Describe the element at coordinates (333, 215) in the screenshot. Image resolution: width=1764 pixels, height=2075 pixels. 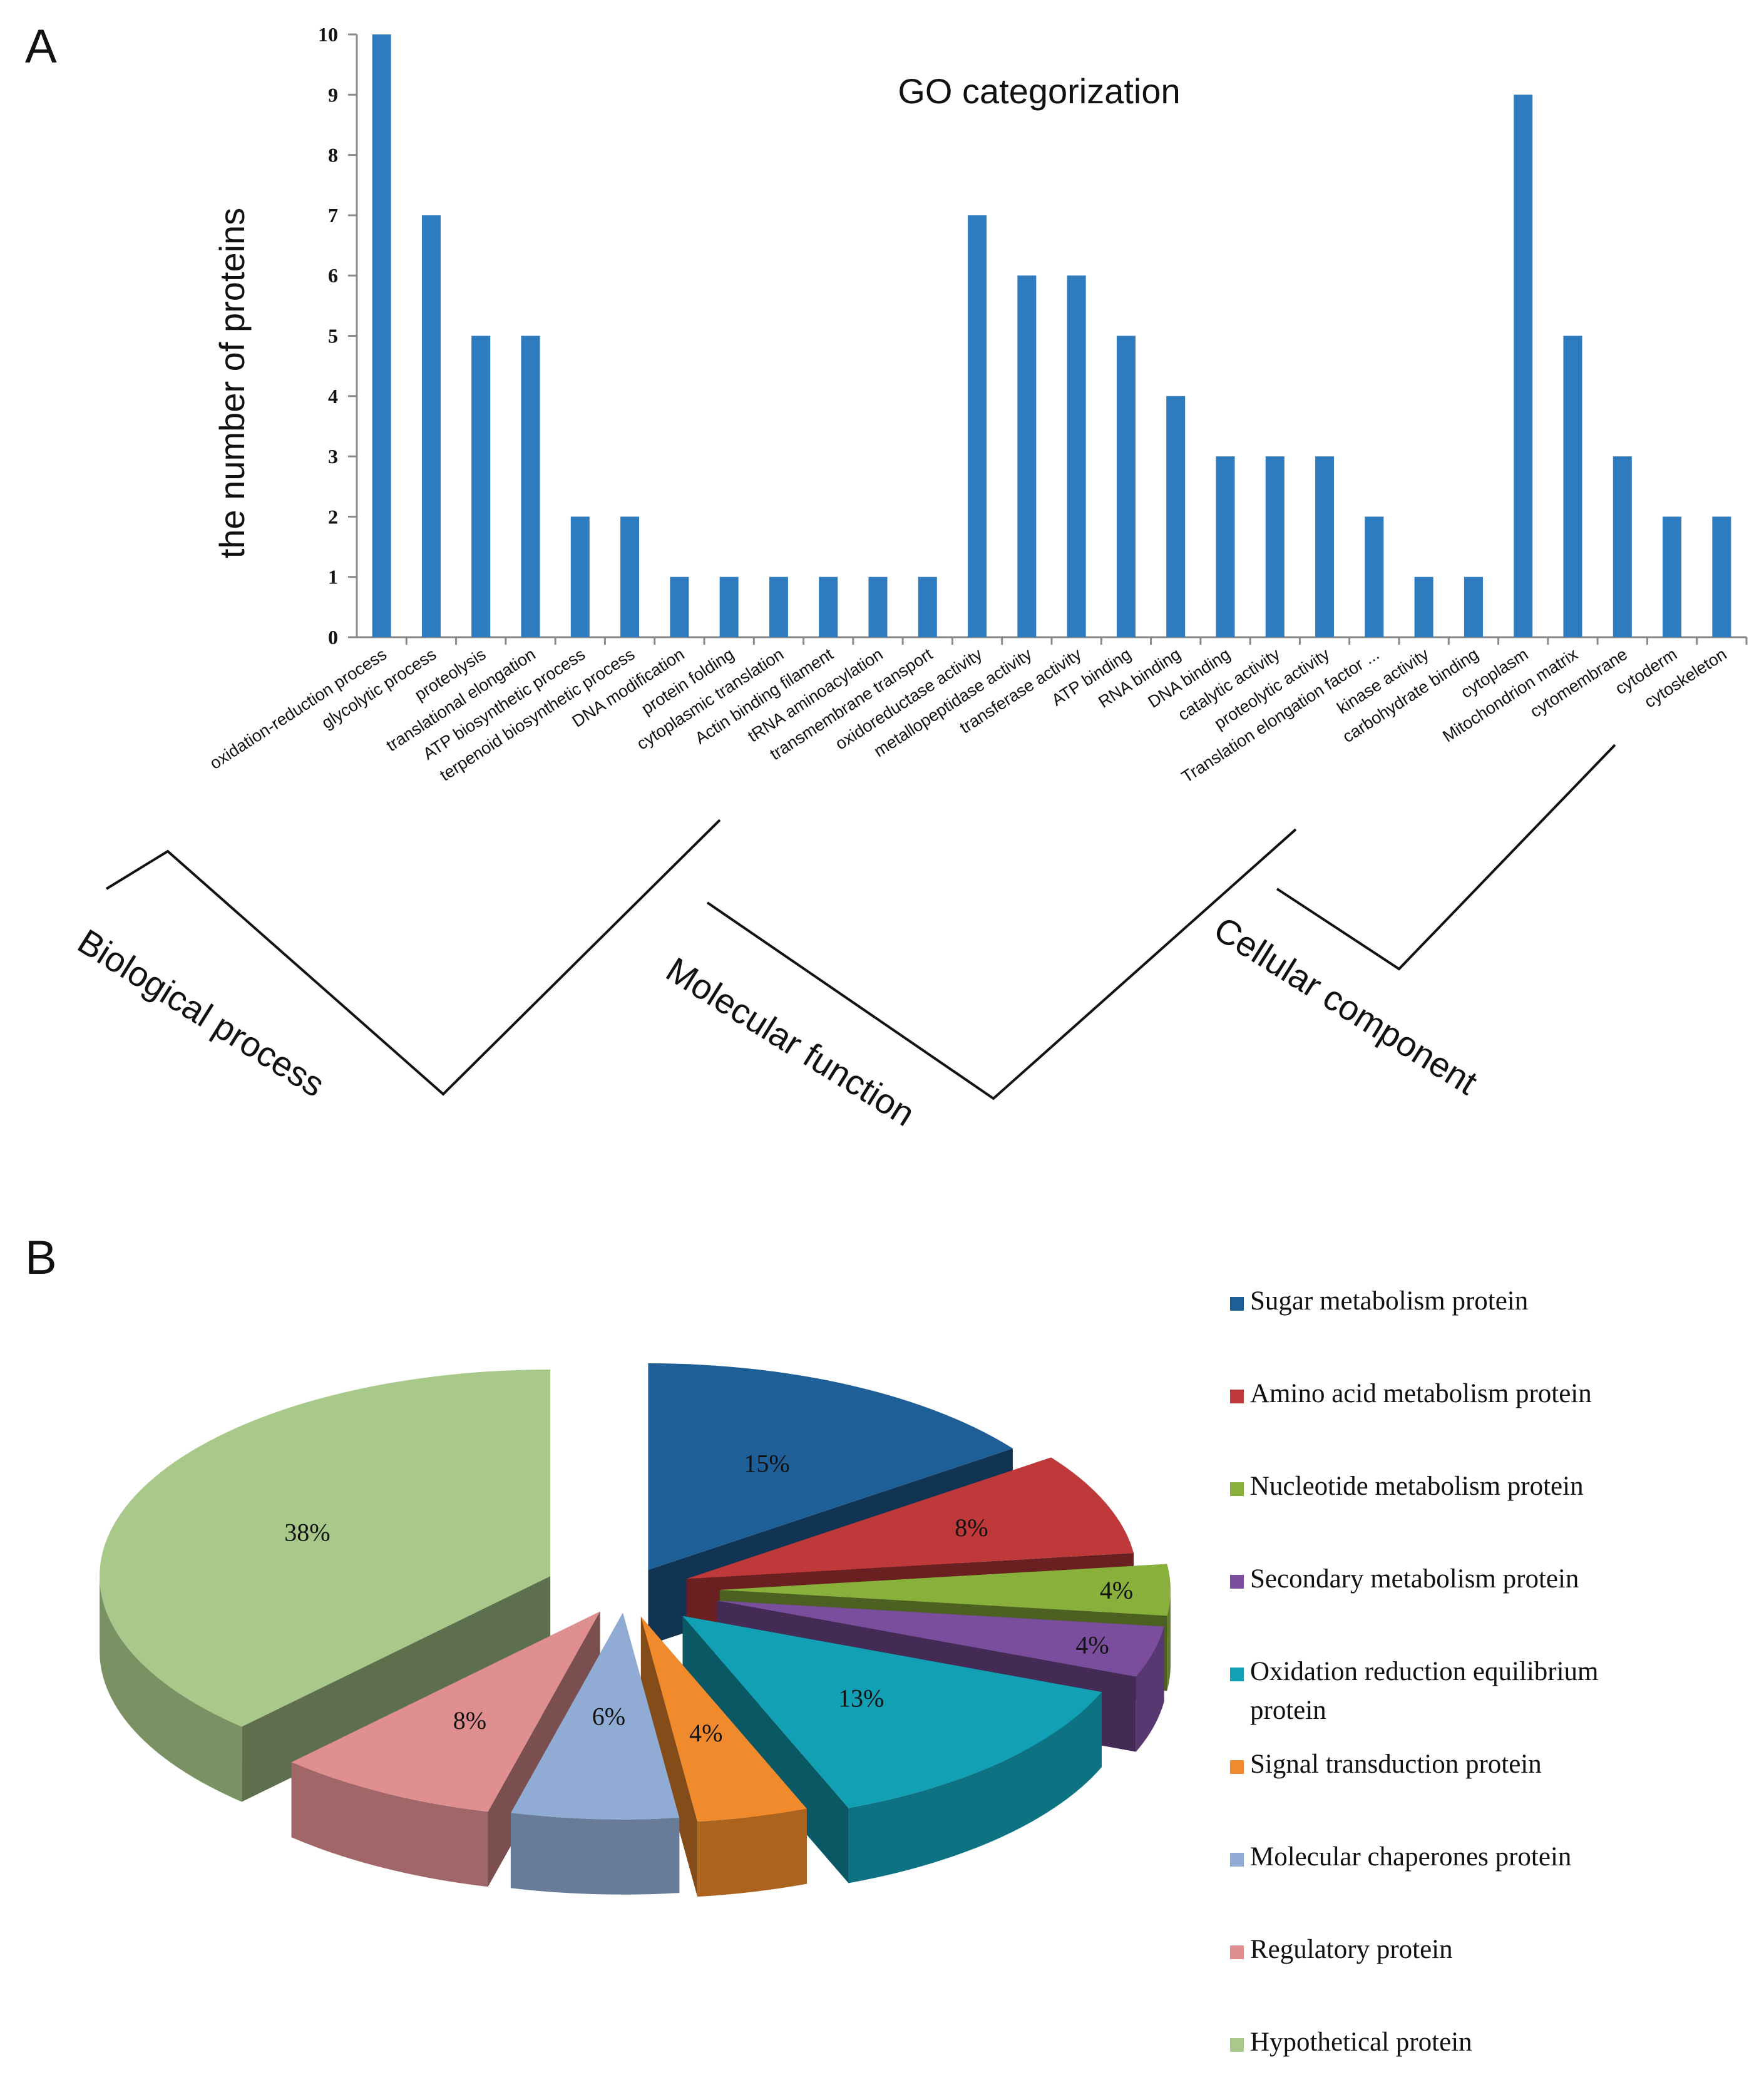
I see `y-tick-label: 7` at that location.